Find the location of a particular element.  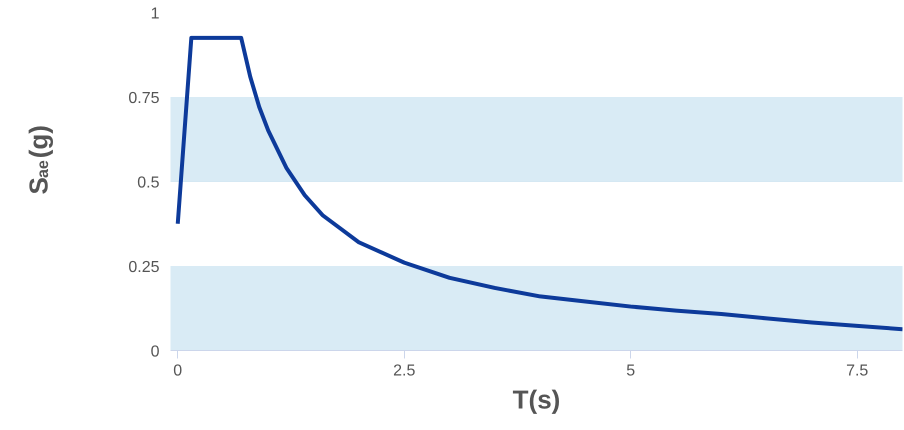

y-tick-label: 1 is located at coordinates (155, 14).